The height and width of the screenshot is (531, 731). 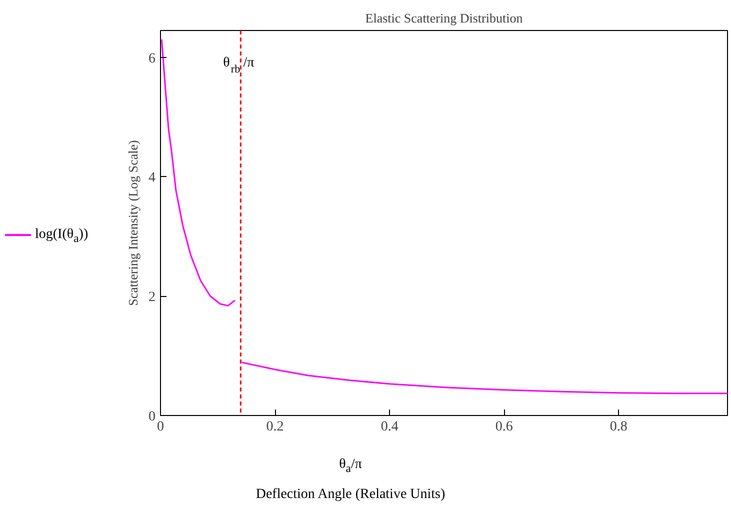 I want to click on y-tick-label: 2, so click(x=152, y=298).